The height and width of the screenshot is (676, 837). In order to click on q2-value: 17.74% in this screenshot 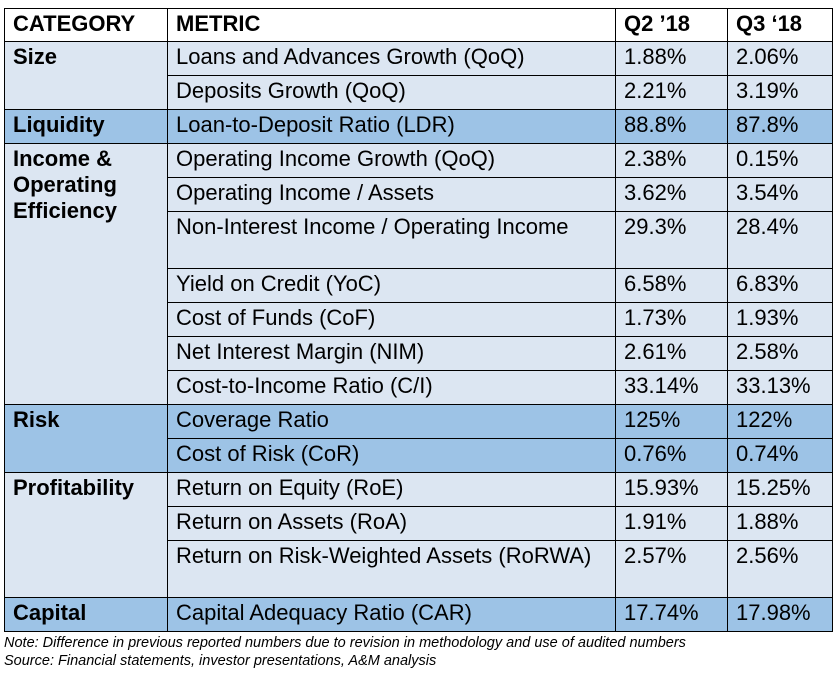, I will do `click(671, 614)`.